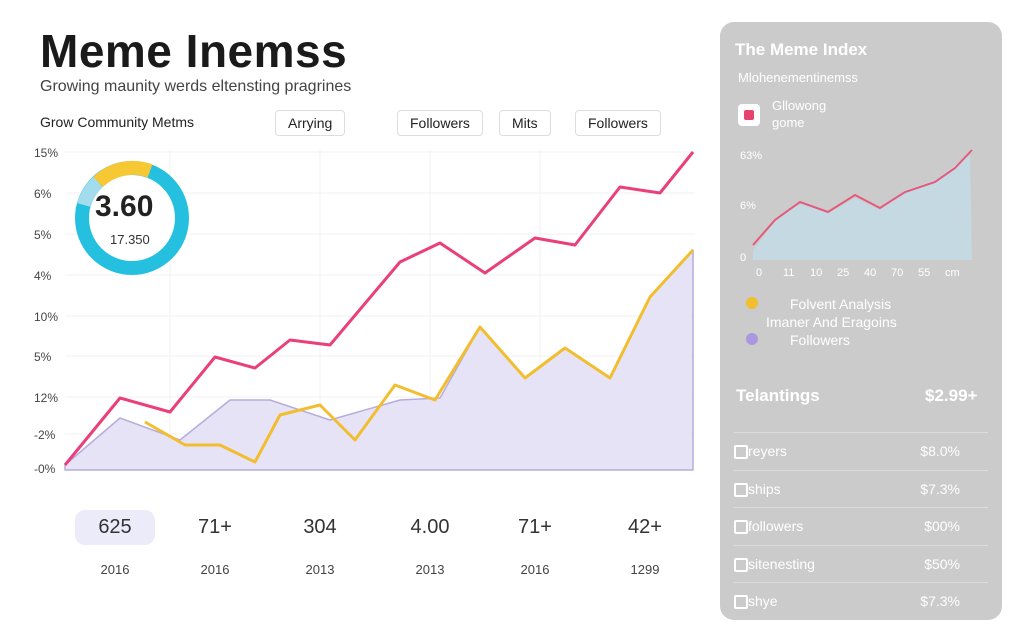 The height and width of the screenshot is (640, 1024). I want to click on y-label: -2%, so click(45, 435).